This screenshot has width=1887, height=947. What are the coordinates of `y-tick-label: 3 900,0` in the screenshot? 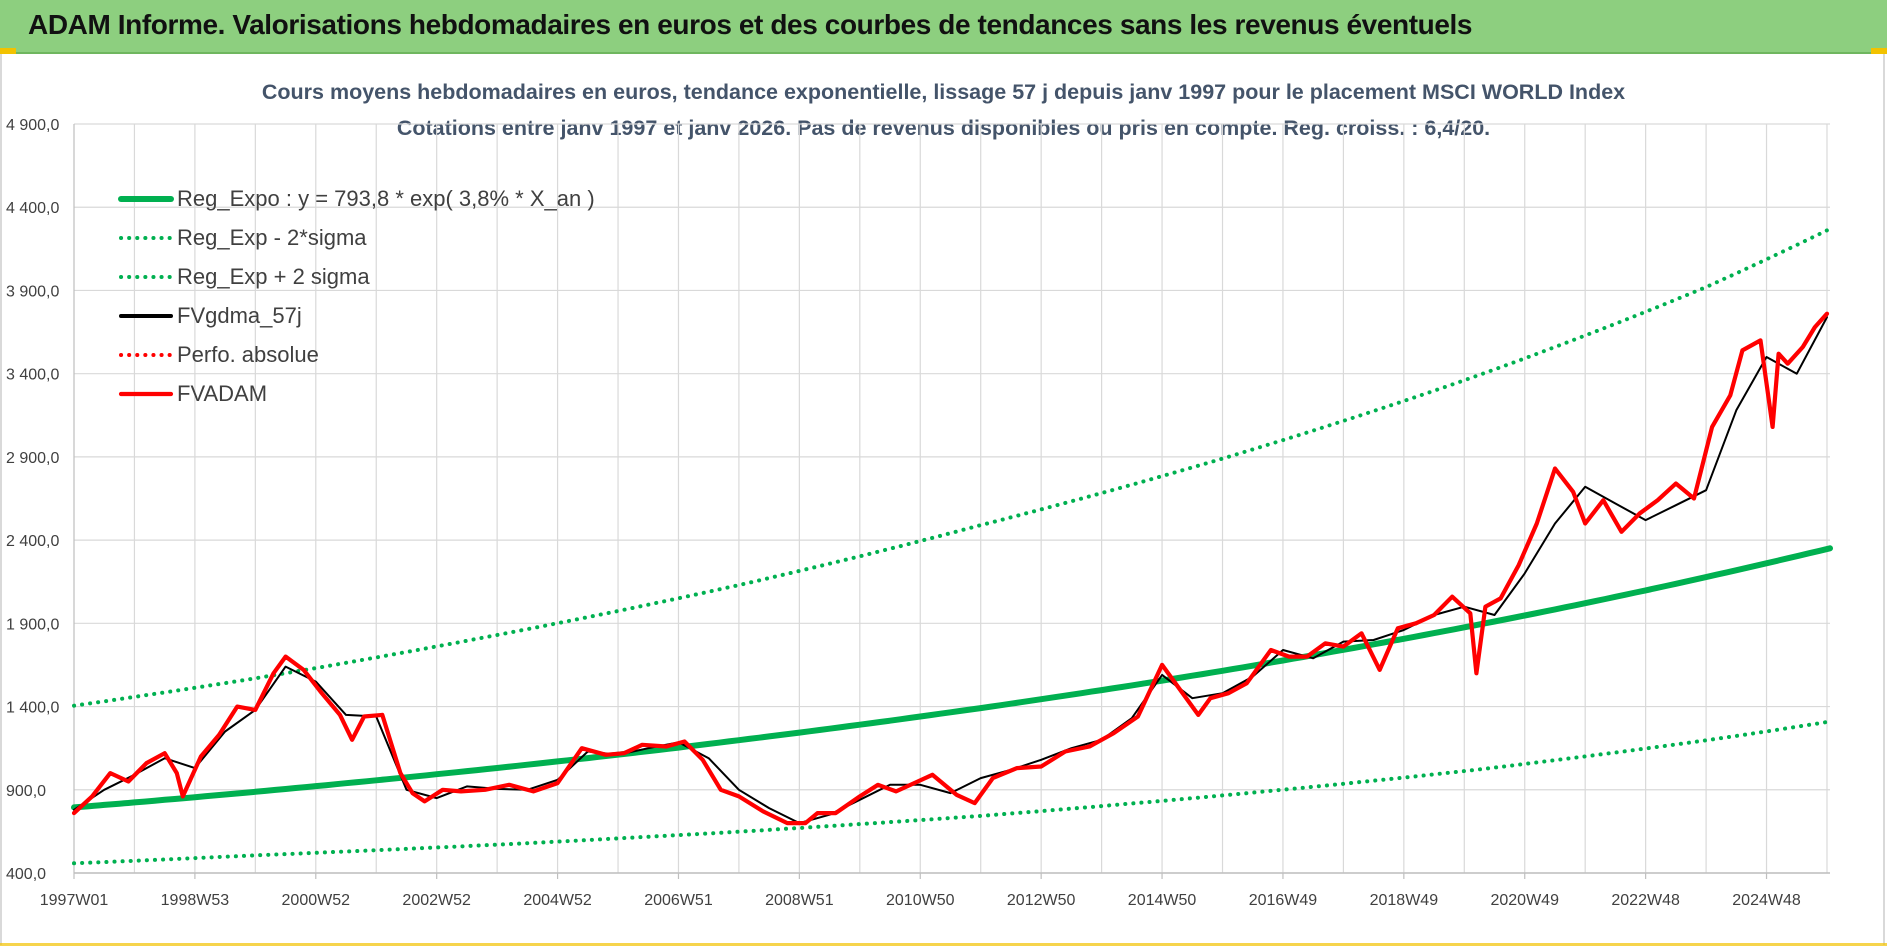 It's located at (32, 291).